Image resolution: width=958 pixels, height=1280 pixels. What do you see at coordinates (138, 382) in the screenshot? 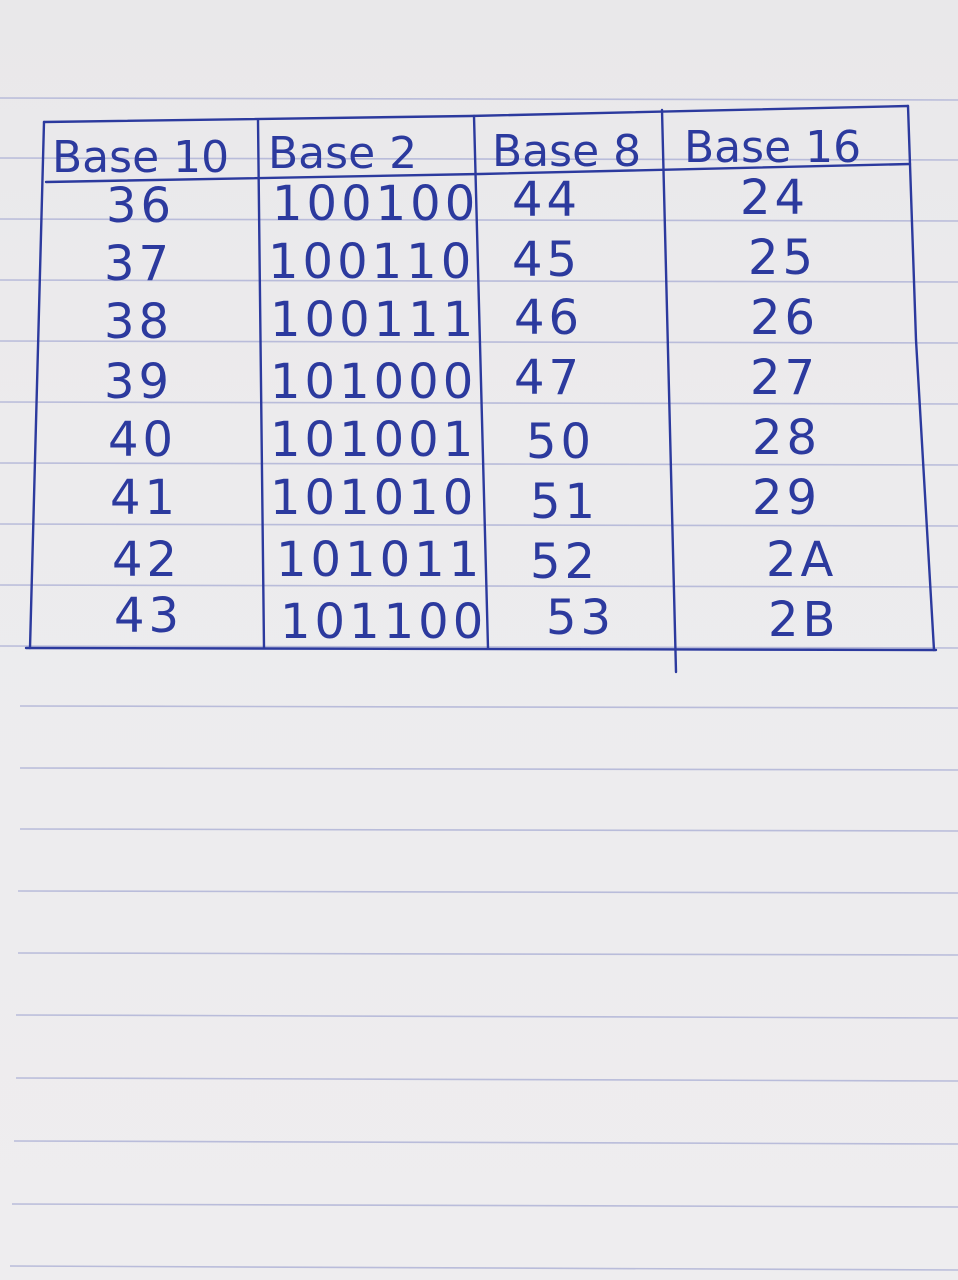
I see `cell-base-10: 39` at bounding box center [138, 382].